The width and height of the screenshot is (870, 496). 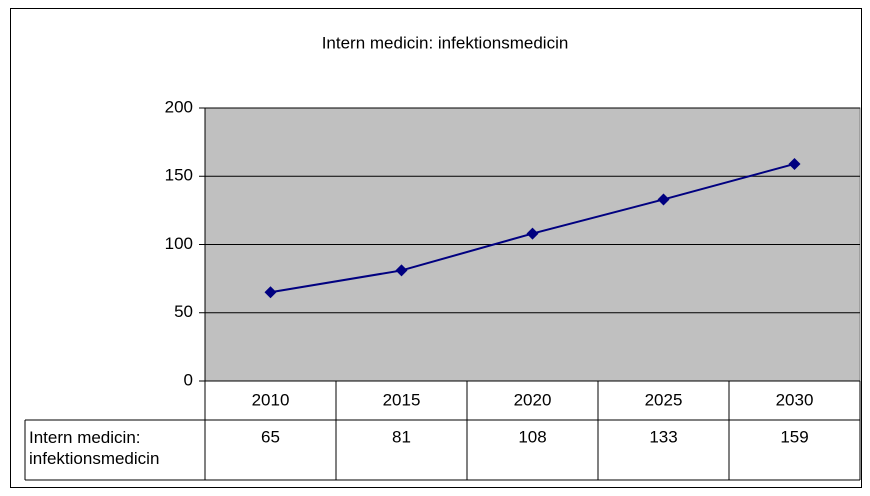 What do you see at coordinates (401, 436) in the screenshot?
I see `table-value: 81` at bounding box center [401, 436].